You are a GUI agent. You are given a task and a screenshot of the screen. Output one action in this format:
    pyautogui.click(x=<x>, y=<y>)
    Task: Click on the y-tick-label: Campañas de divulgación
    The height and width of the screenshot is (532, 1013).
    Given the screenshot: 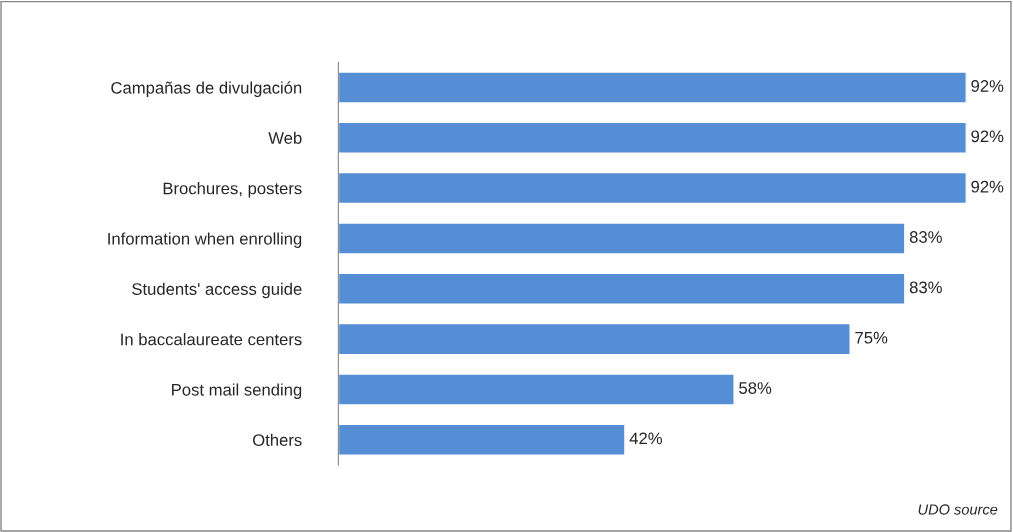 What is the action you would take?
    pyautogui.click(x=206, y=89)
    